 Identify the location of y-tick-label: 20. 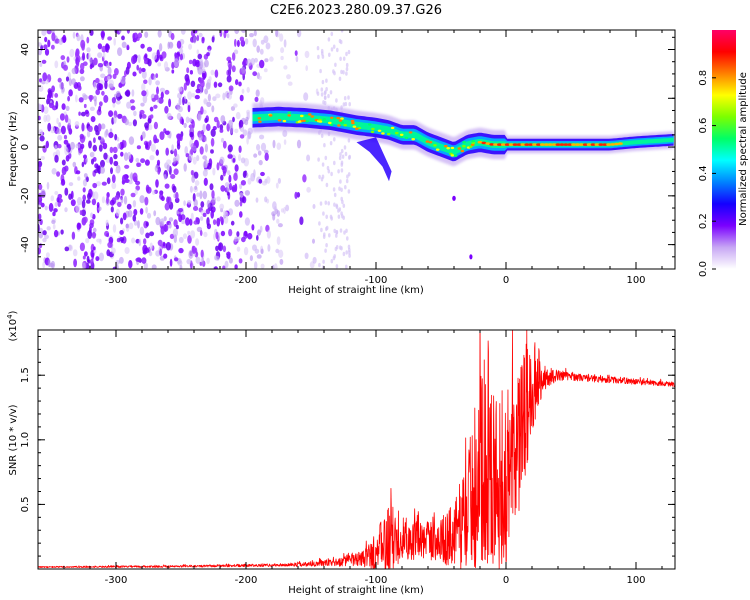
(25, 98).